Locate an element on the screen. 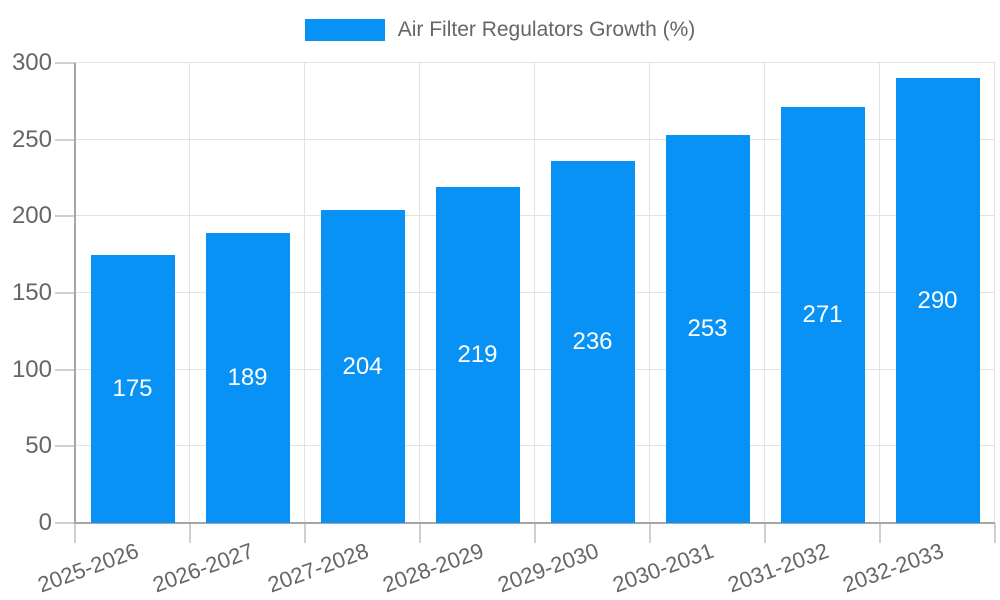  y-axis-line is located at coordinates (75, 293).